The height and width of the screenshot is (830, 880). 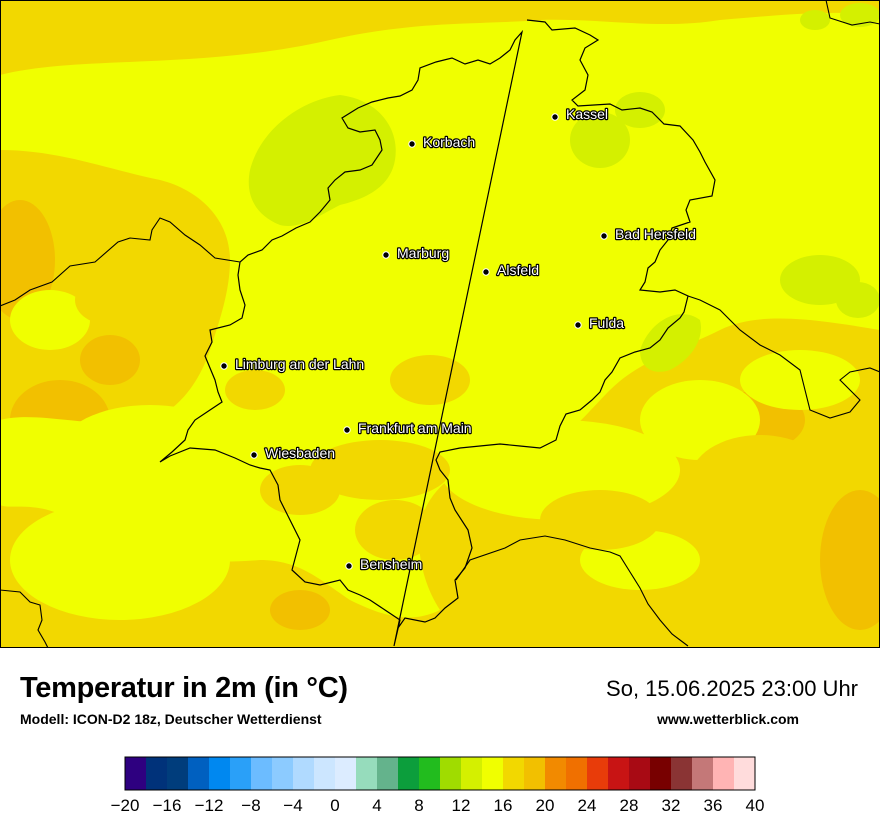 I want to click on legend-tick-label: 28, so click(x=629, y=805).